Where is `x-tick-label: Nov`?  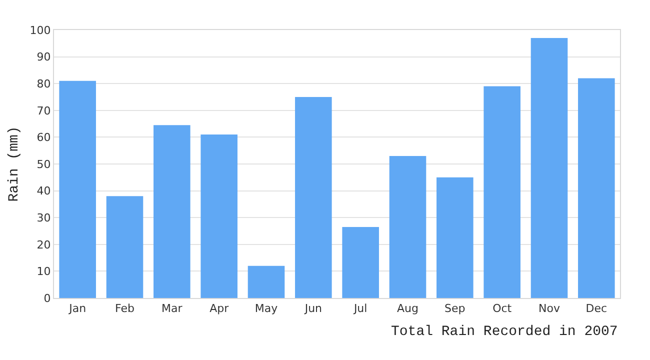 x-tick-label: Nov is located at coordinates (549, 309).